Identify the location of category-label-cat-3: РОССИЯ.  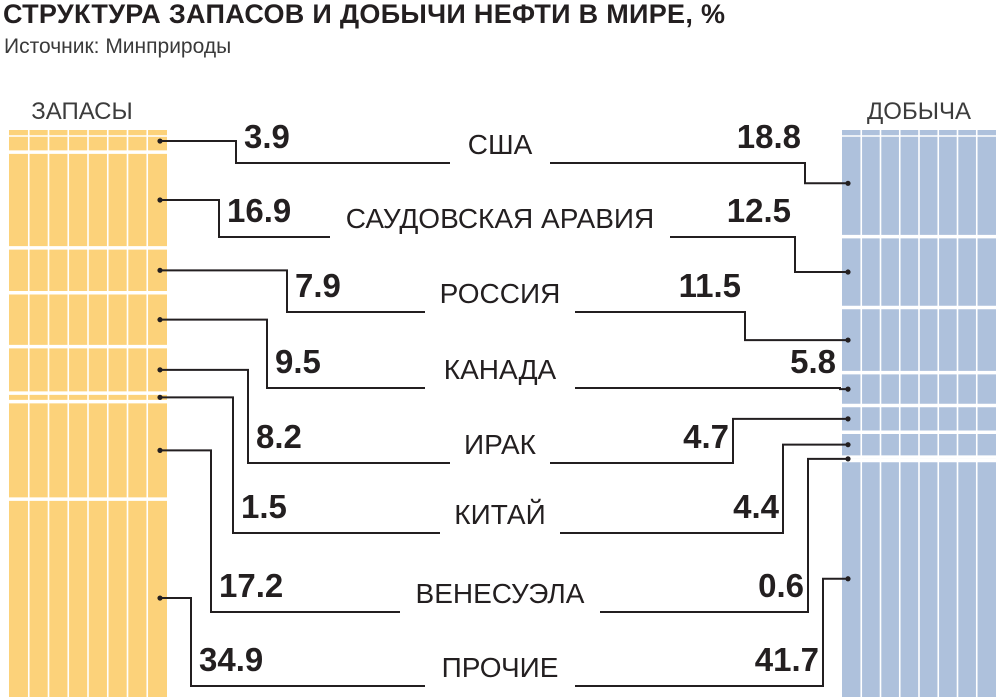
(500, 293).